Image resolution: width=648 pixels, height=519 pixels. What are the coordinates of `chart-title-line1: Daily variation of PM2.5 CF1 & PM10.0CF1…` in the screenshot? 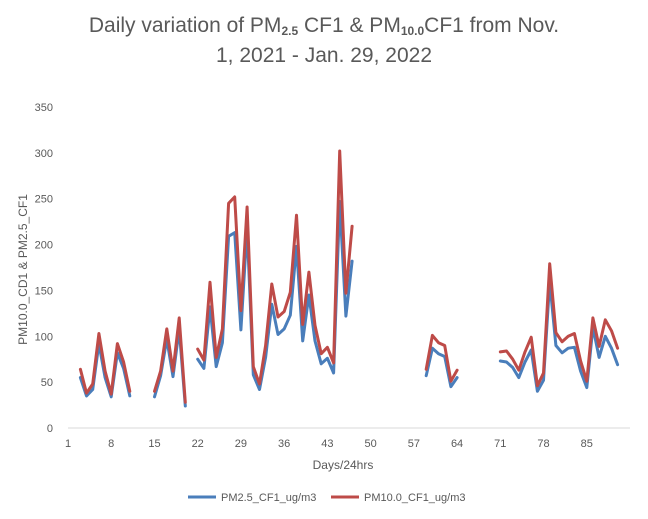 It's located at (324, 26).